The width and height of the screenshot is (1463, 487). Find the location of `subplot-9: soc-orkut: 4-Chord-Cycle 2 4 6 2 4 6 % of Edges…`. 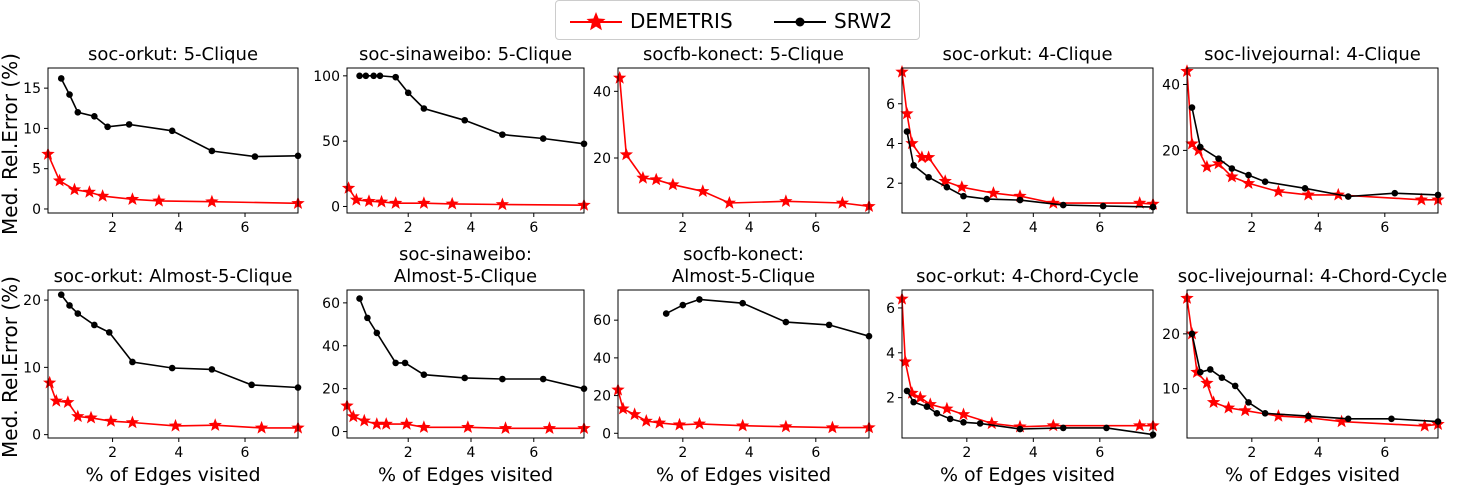

subplot-9: soc-orkut: 4-Chord-Cycle 2 4 6 2 4 6 % of Edges… is located at coordinates (1023, 376).